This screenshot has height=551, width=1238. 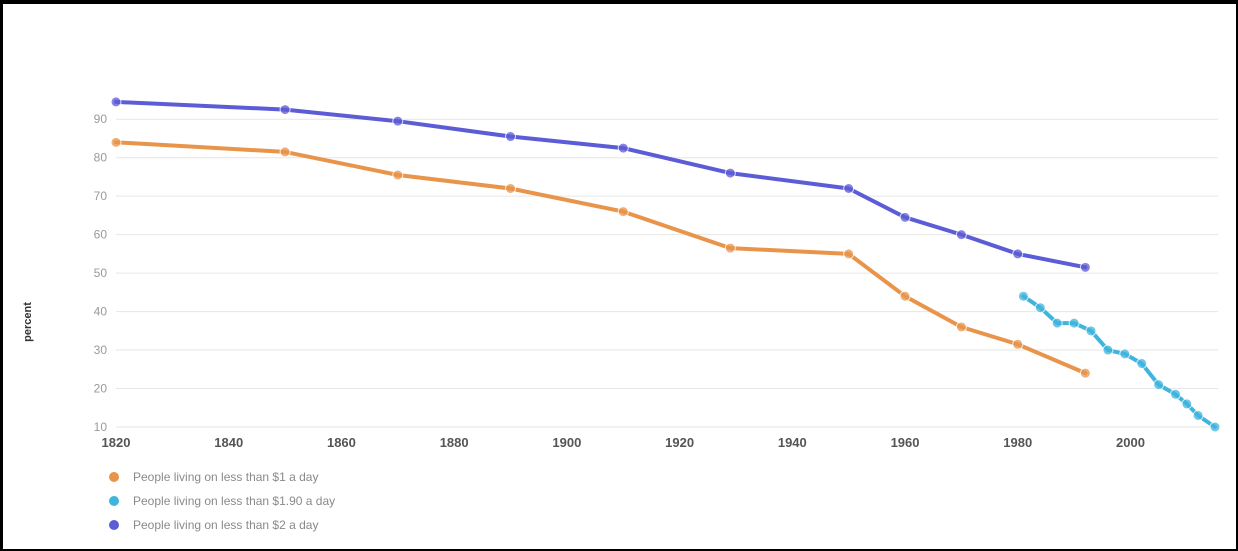 What do you see at coordinates (101, 158) in the screenshot?
I see `y-tick-label: 80` at bounding box center [101, 158].